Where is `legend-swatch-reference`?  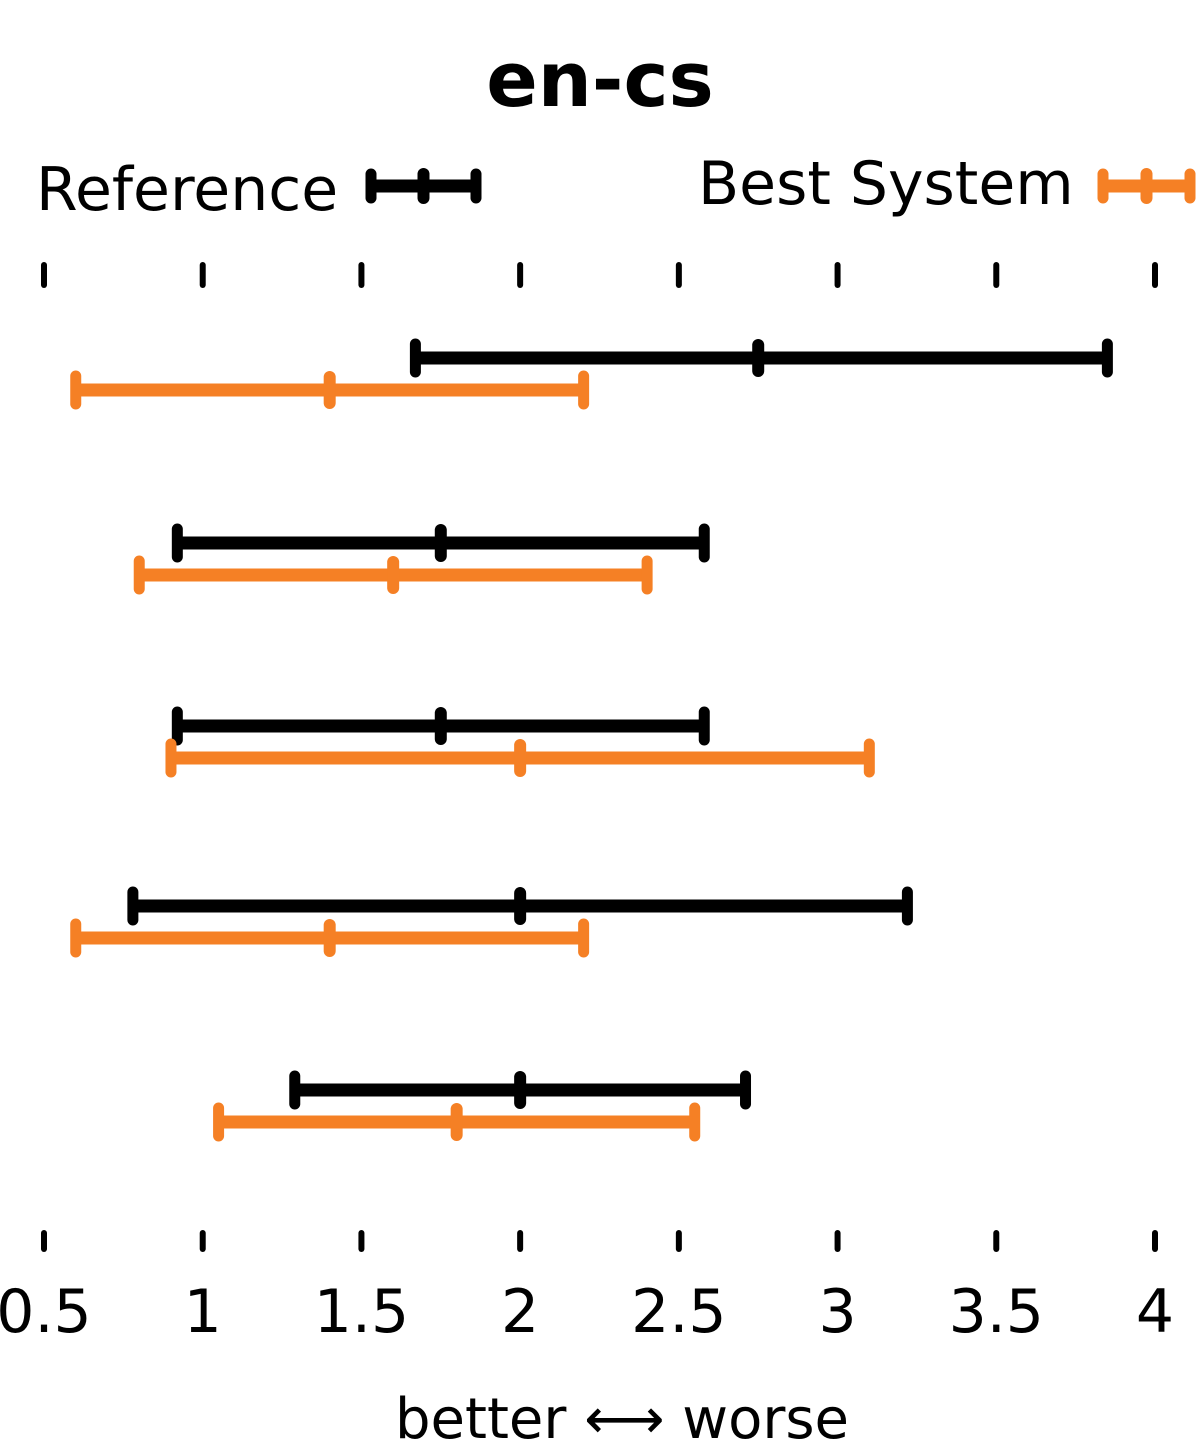
legend-swatch-reference is located at coordinates (423, 186).